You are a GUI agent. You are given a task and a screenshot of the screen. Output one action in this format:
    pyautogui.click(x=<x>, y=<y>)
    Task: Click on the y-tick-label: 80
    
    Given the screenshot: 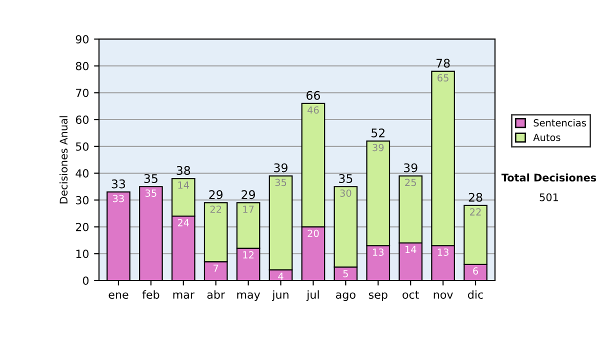 What is the action you would take?
    pyautogui.click(x=82, y=66)
    